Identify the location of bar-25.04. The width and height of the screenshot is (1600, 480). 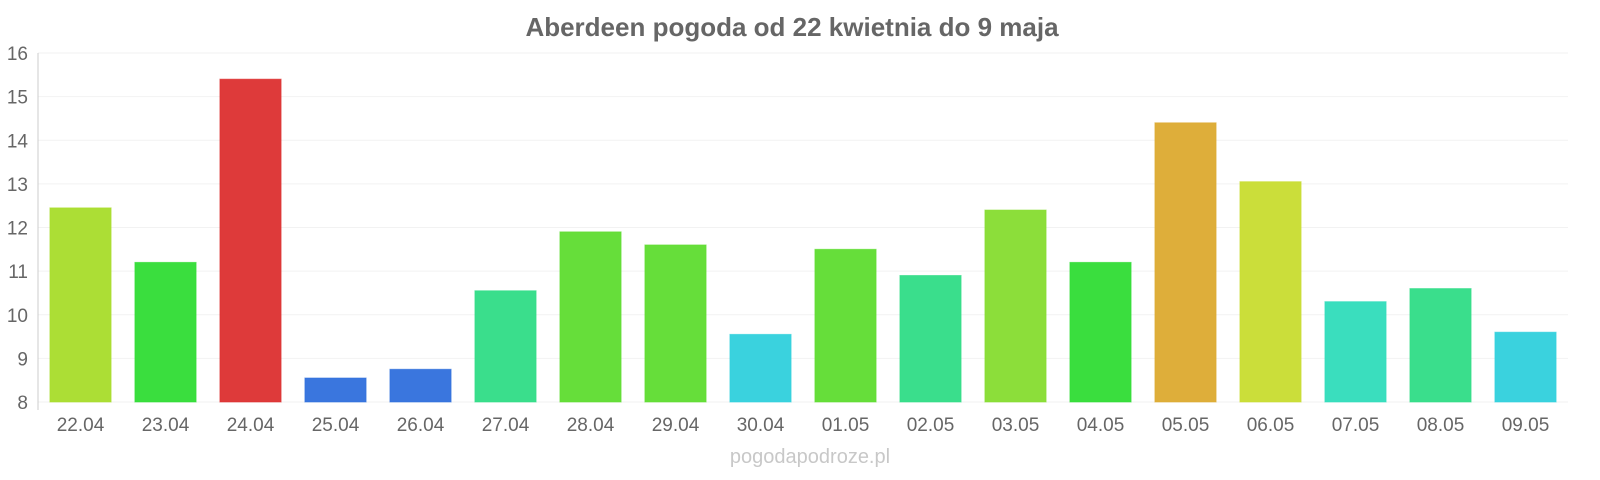
(335, 390).